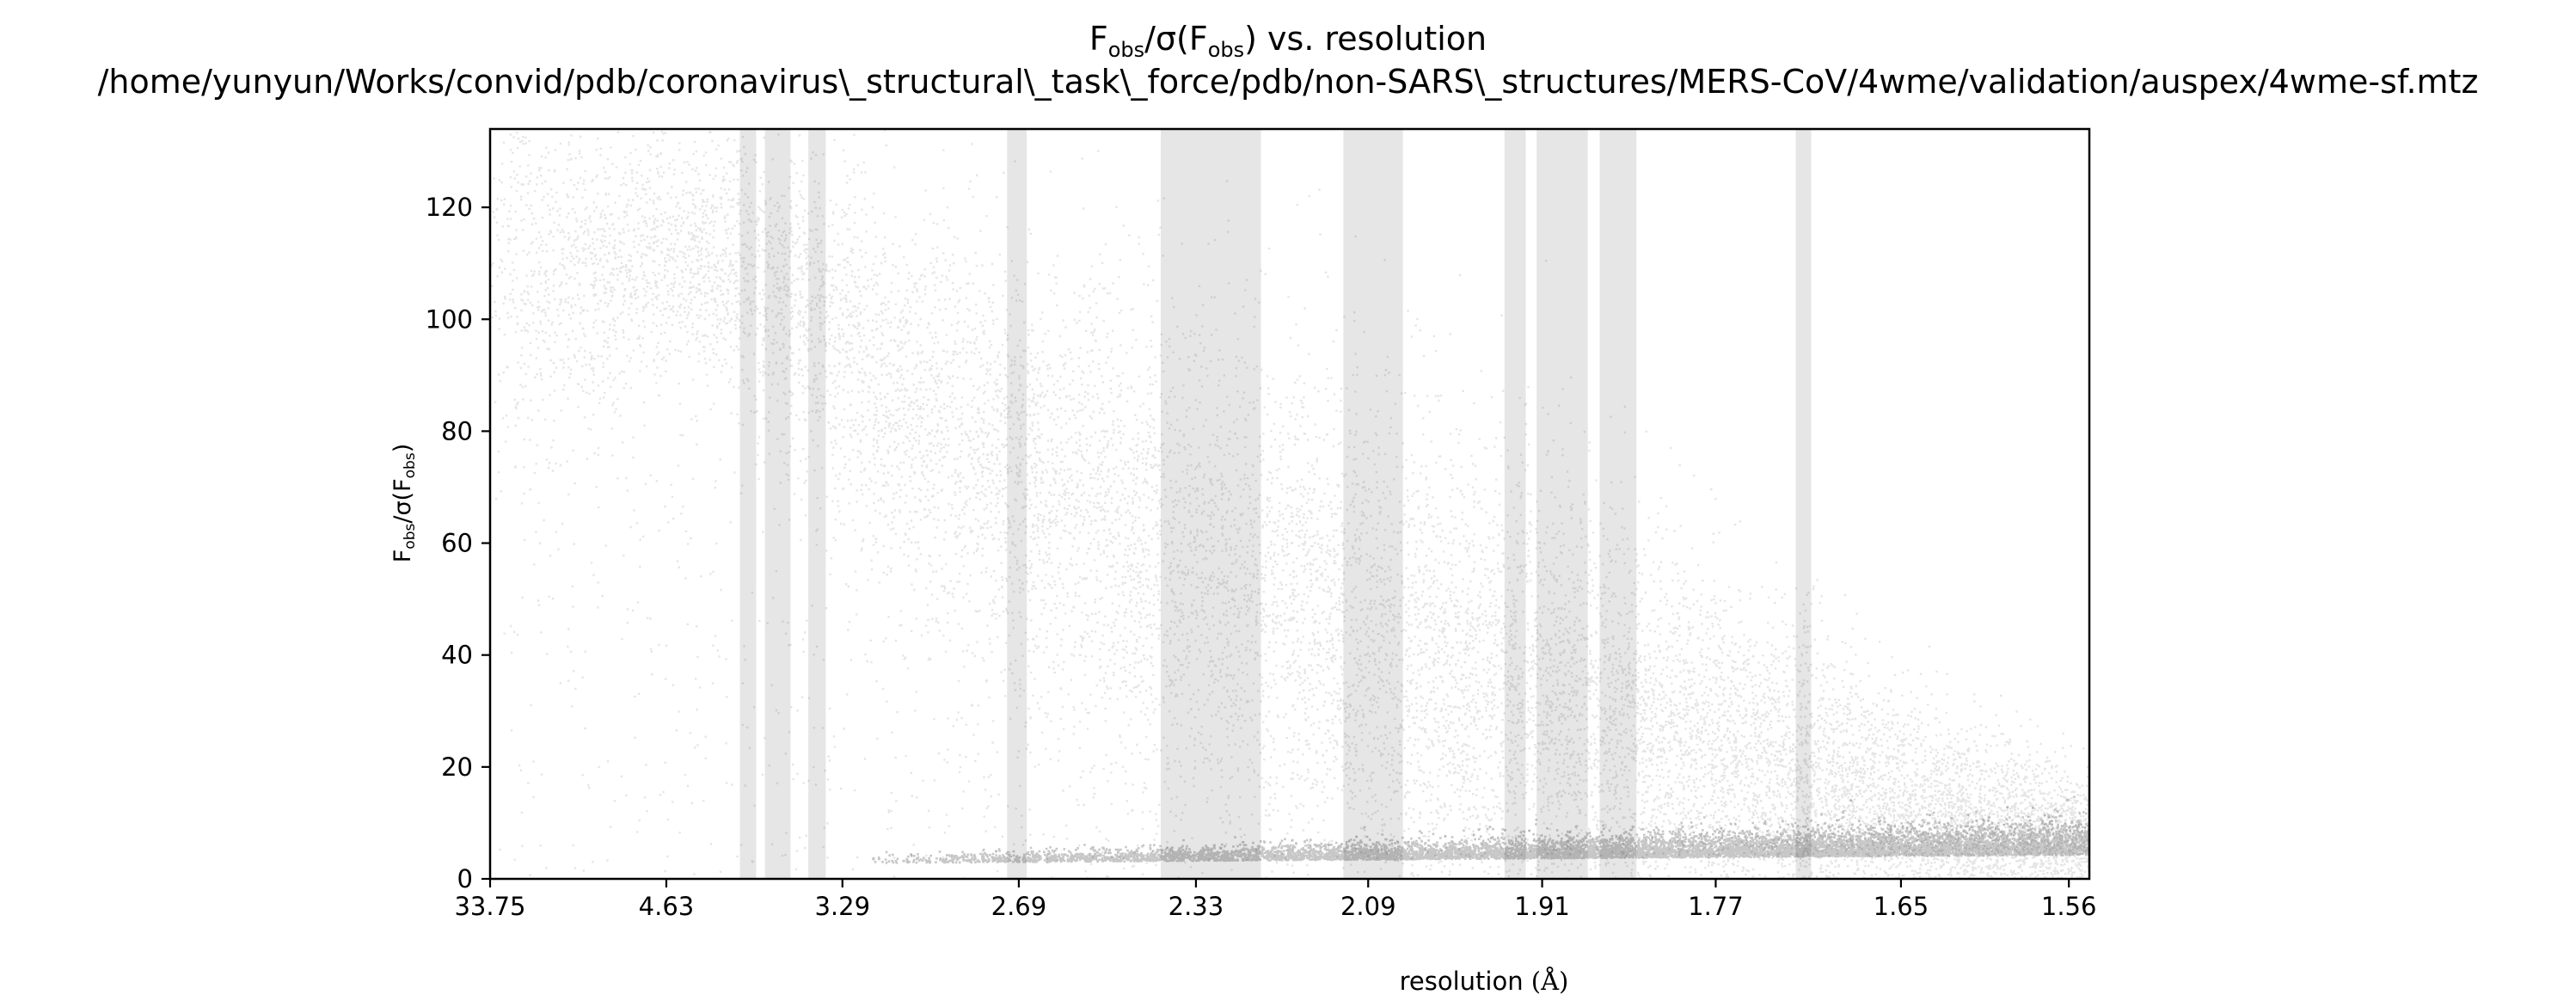 This screenshot has height=1007, width=2576. Describe the element at coordinates (2069, 907) in the screenshot. I see `x-tick-label-10: 1.56` at that location.